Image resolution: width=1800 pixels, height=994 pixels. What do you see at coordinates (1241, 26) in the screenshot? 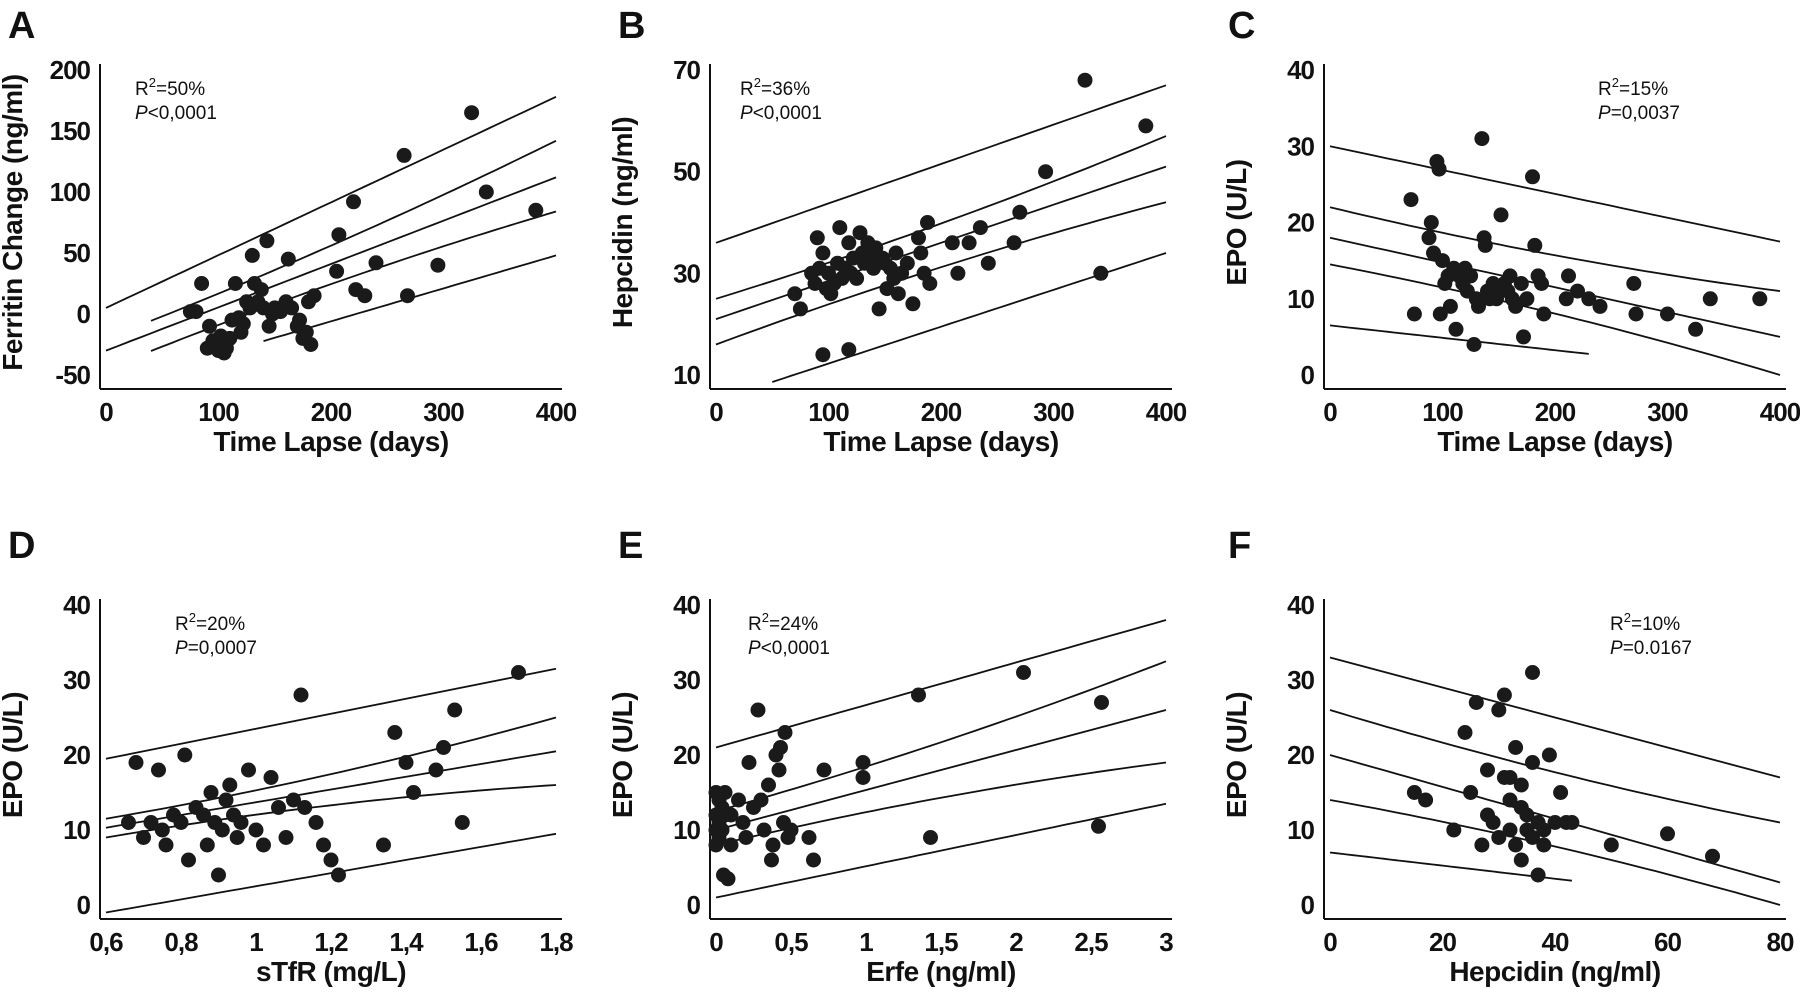
I see `panel-letter: C` at bounding box center [1241, 26].